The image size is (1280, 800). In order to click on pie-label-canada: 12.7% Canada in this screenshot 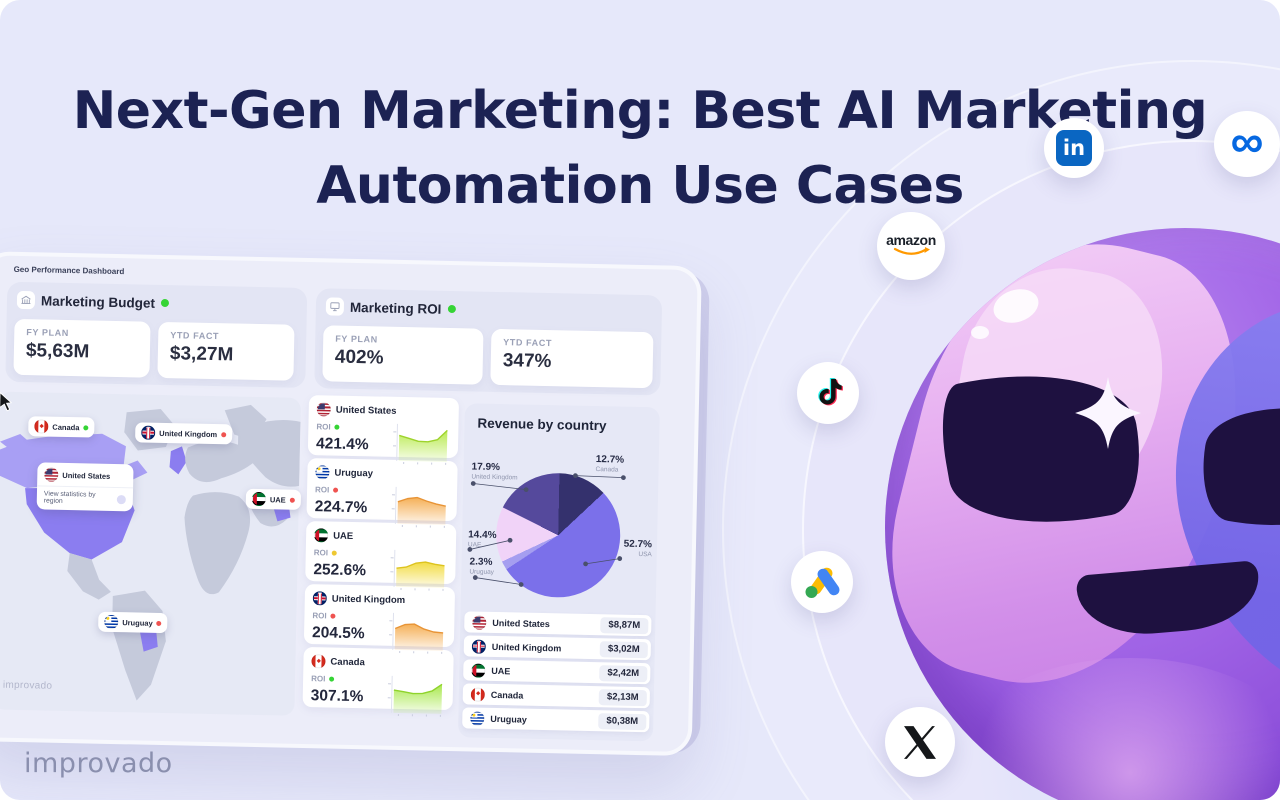, I will do `click(610, 464)`.